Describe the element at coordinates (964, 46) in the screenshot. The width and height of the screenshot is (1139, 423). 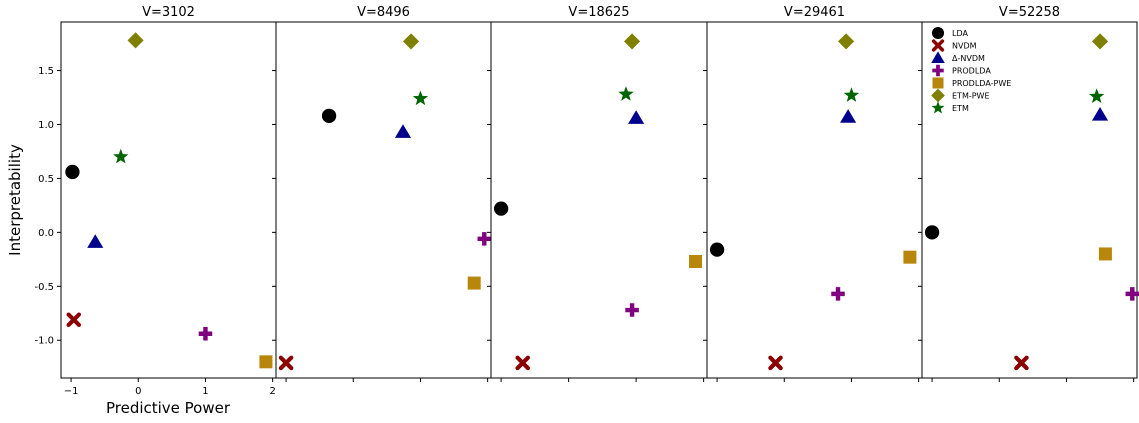
I see `legend-label: NVDM` at that location.